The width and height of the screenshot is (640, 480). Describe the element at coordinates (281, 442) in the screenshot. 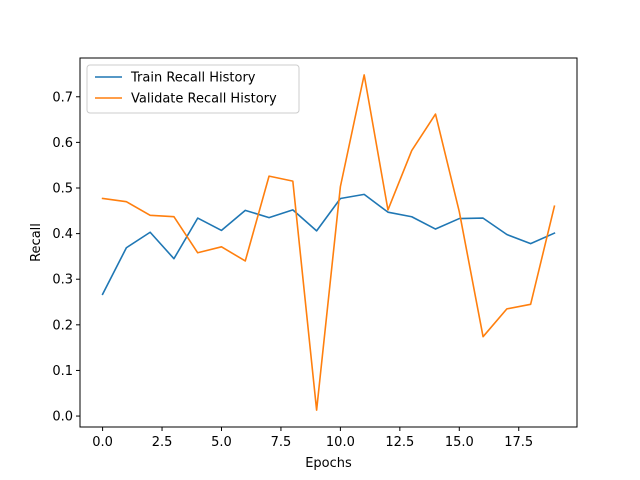

I see `x-tick-label: 7.5` at that location.